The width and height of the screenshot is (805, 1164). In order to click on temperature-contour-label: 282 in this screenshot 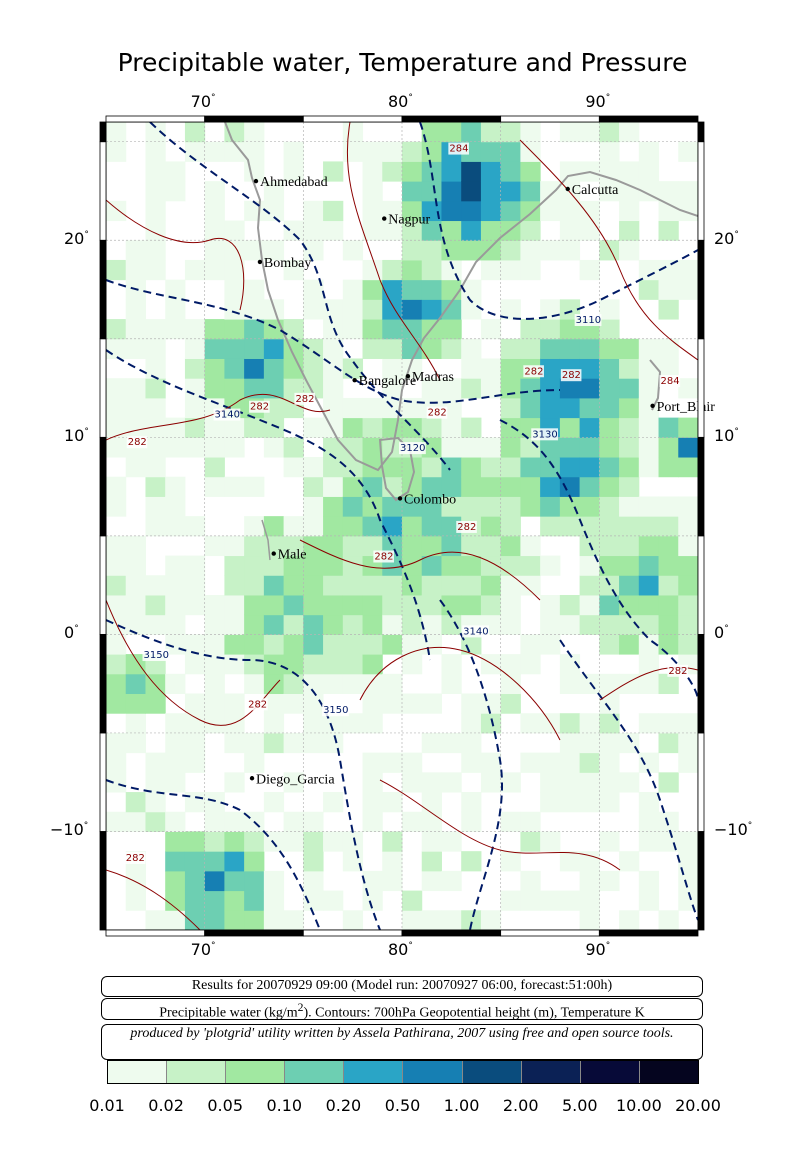, I will do `click(533, 371)`.